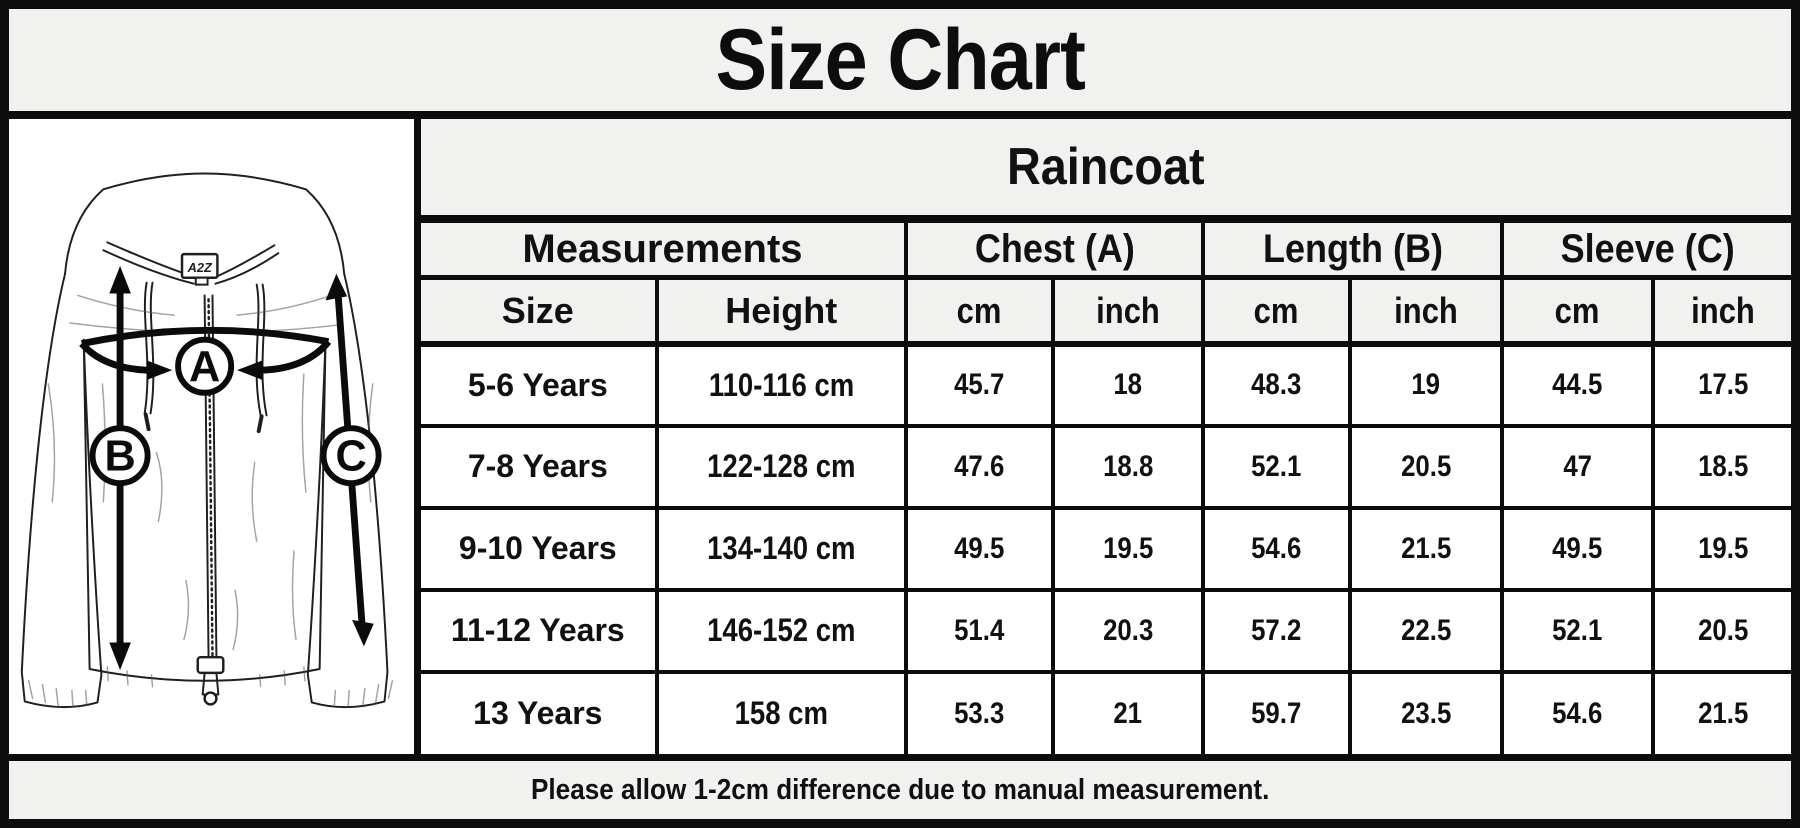 Image resolution: width=1800 pixels, height=828 pixels. I want to click on brand-text: A2Z, so click(200, 267).